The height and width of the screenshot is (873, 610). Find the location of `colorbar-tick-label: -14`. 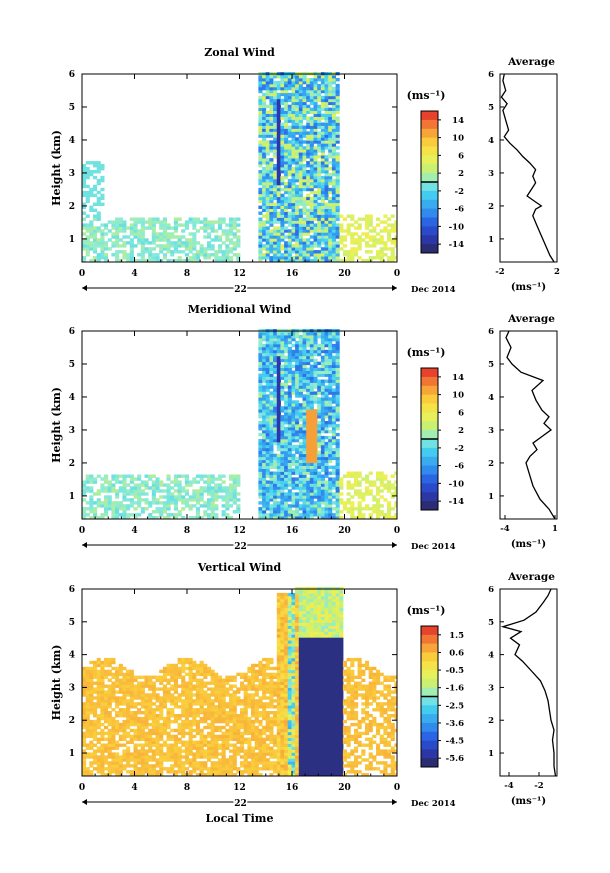

colorbar-tick-label: -14 is located at coordinates (456, 245).